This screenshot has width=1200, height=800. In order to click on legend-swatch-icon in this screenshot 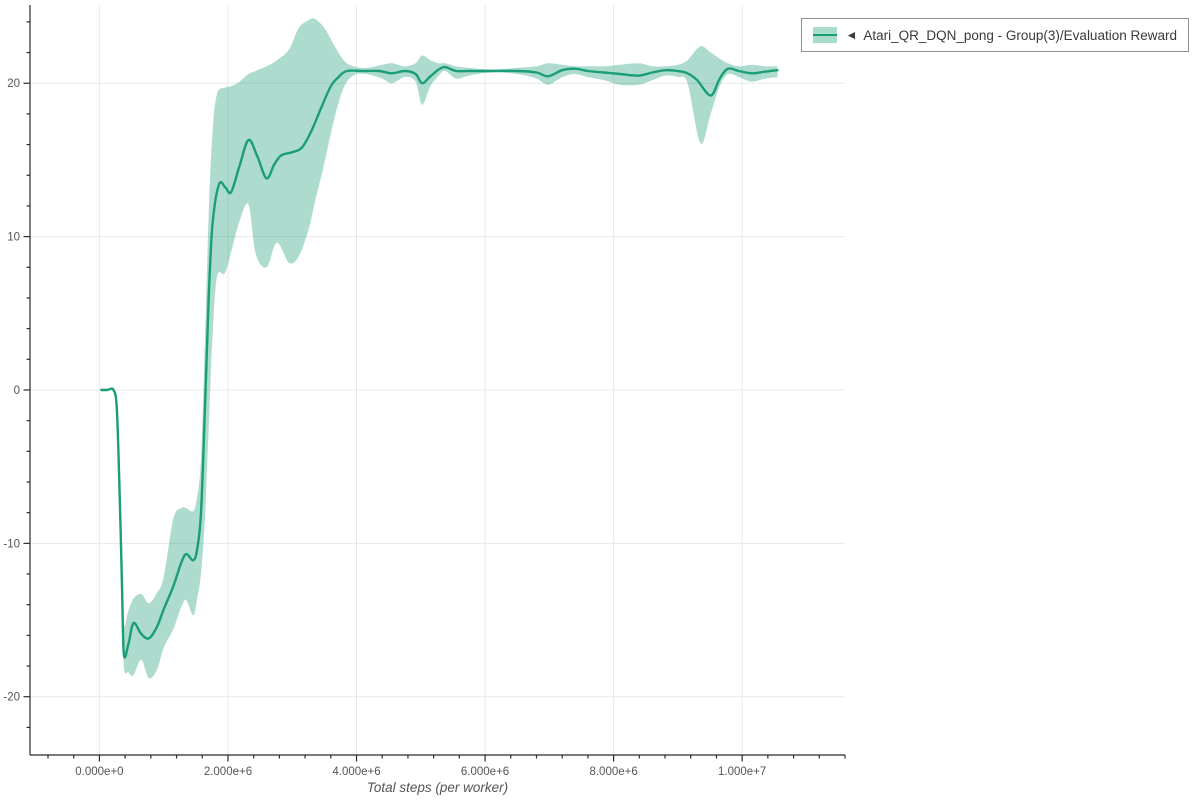, I will do `click(825, 35)`.